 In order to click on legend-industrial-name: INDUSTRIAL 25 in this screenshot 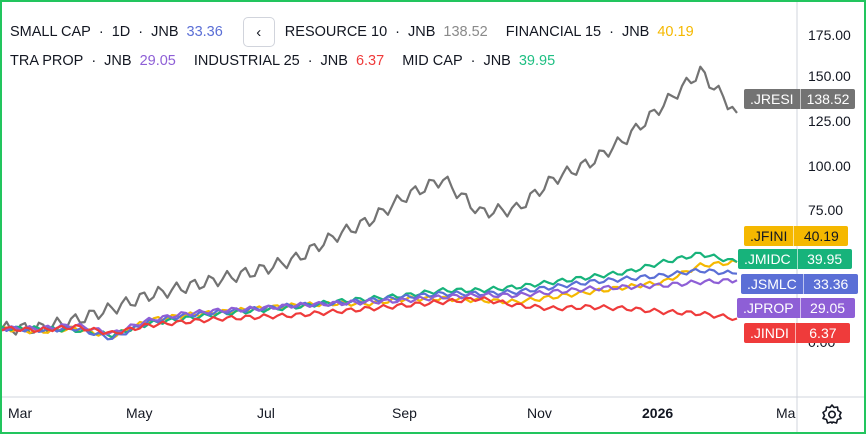, I will do `click(246, 61)`.